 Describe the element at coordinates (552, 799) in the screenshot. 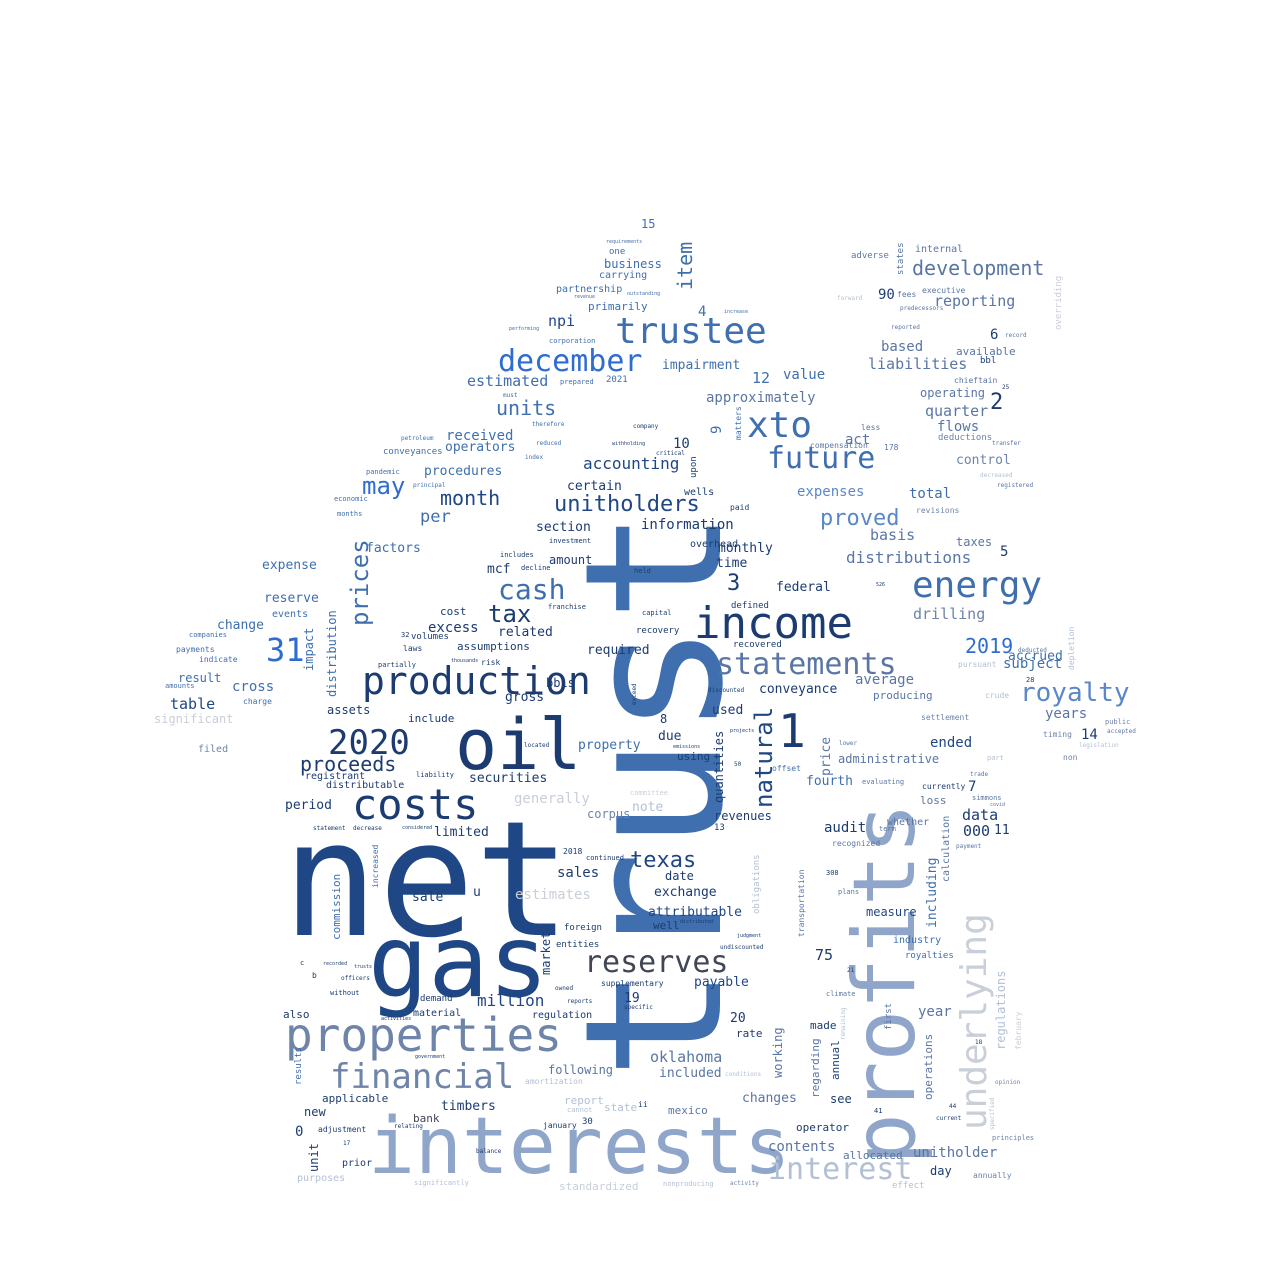

I see `word-generally: generally` at that location.